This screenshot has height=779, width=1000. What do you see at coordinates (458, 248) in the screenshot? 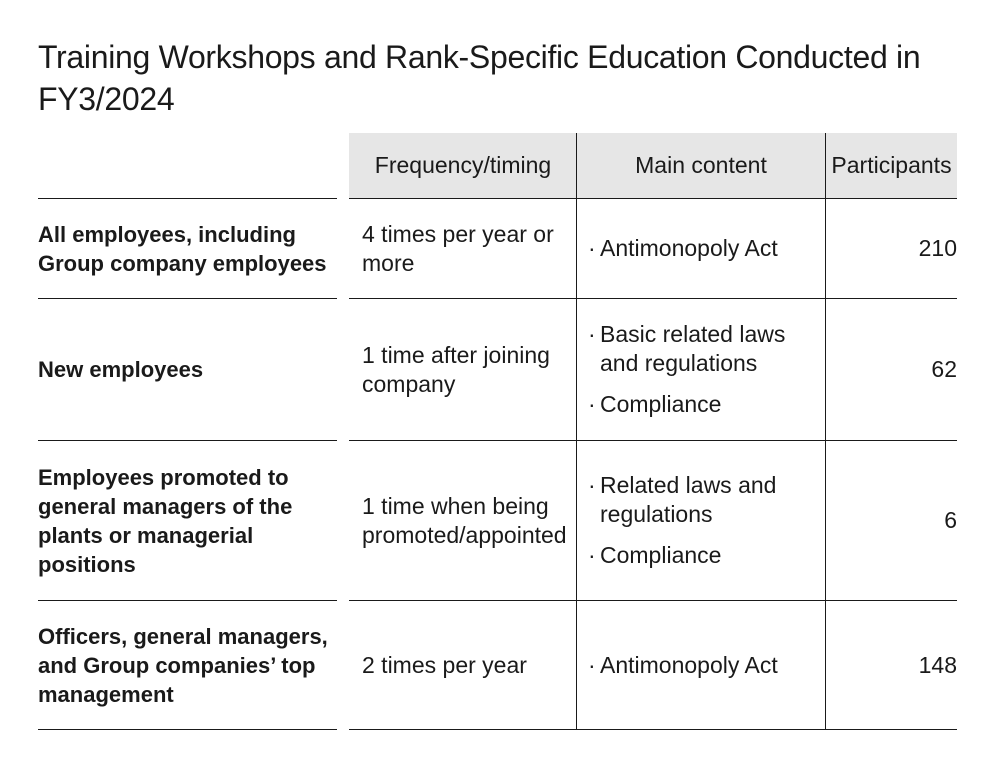
I see `table-cell-frequency: 4 times per year or more` at bounding box center [458, 248].